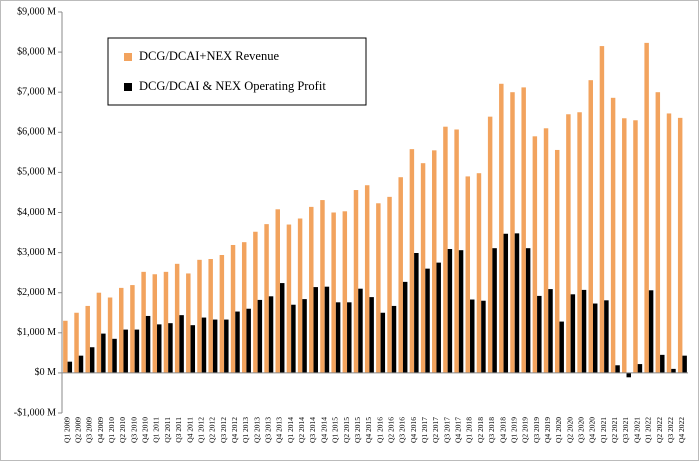 This screenshot has height=461, width=699. What do you see at coordinates (547, 430) in the screenshot?
I see `x-tick-label: Q4 2019` at bounding box center [547, 430].